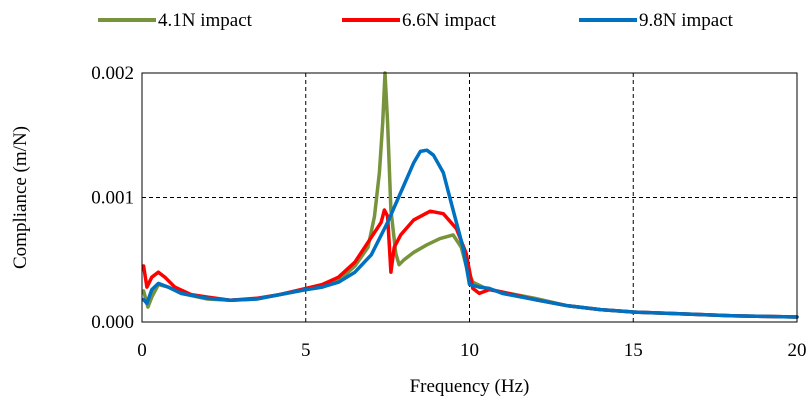 The image size is (808, 406). I want to click on x-tick-label: 5, so click(306, 350).